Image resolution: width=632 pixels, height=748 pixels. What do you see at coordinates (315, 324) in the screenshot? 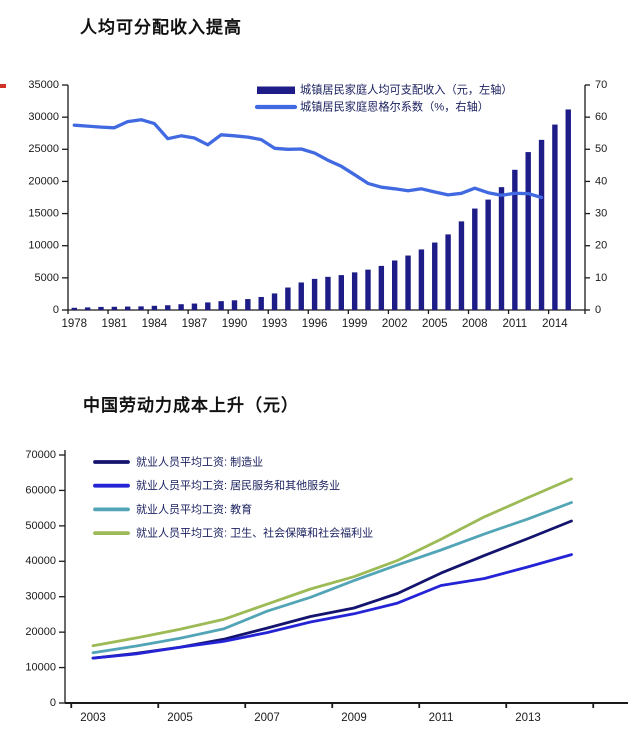
I see `chart1-x-tick-label: 1996` at bounding box center [315, 324].